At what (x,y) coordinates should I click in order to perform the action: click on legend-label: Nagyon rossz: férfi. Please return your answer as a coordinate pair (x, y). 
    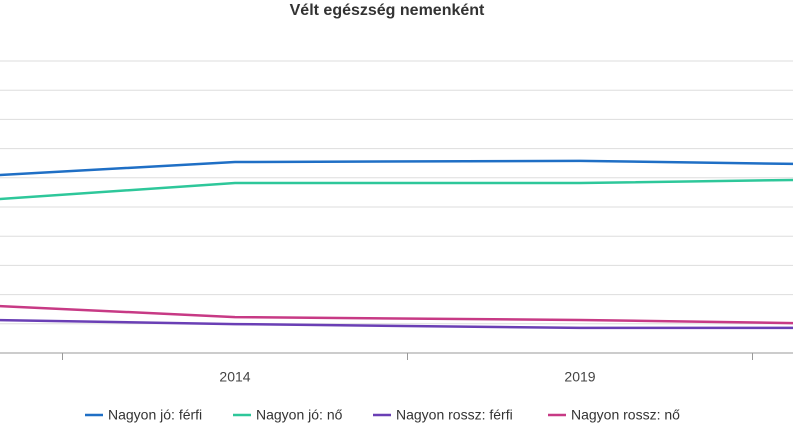
    Looking at the image, I should click on (454, 415).